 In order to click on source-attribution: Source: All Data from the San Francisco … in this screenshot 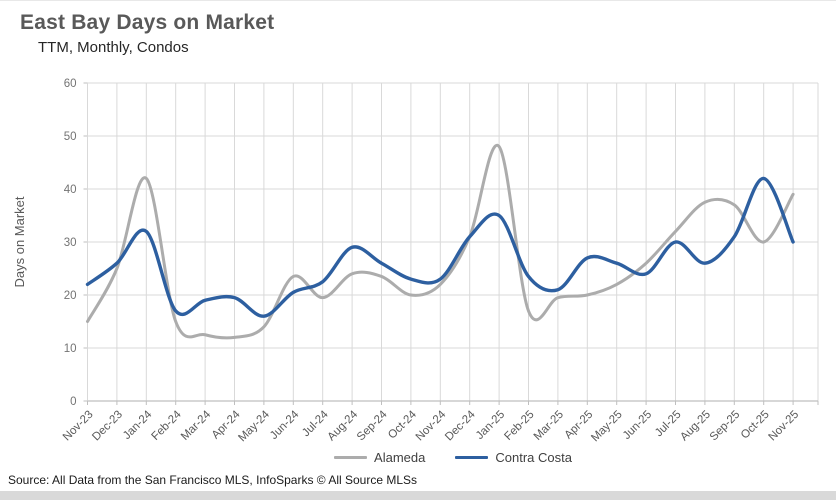, I will do `click(213, 480)`.